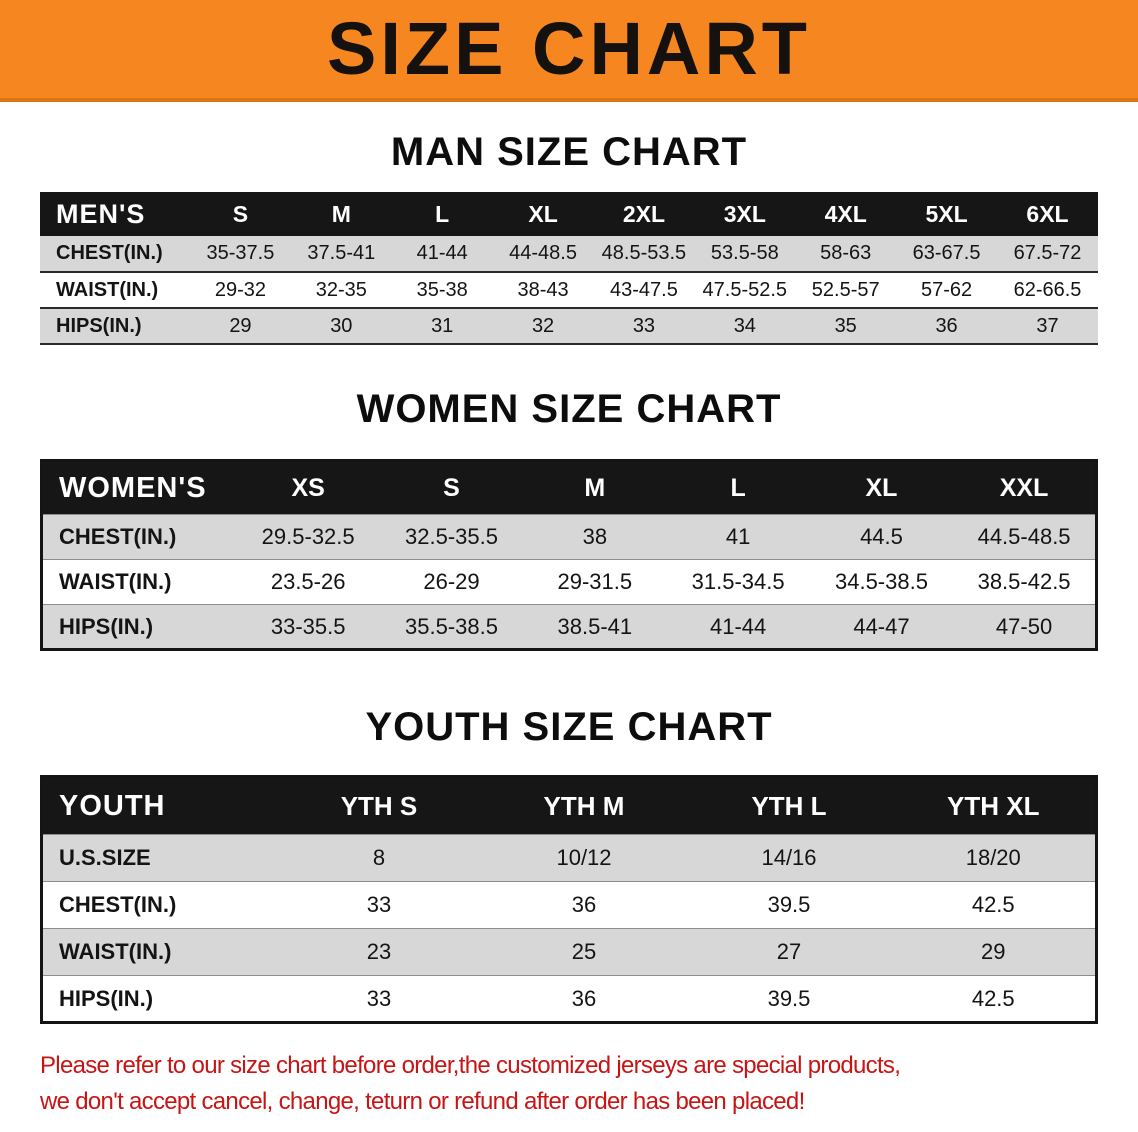 This screenshot has height=1132, width=1138. What do you see at coordinates (1047, 289) in the screenshot?
I see `value-cell: 62-66.5` at bounding box center [1047, 289].